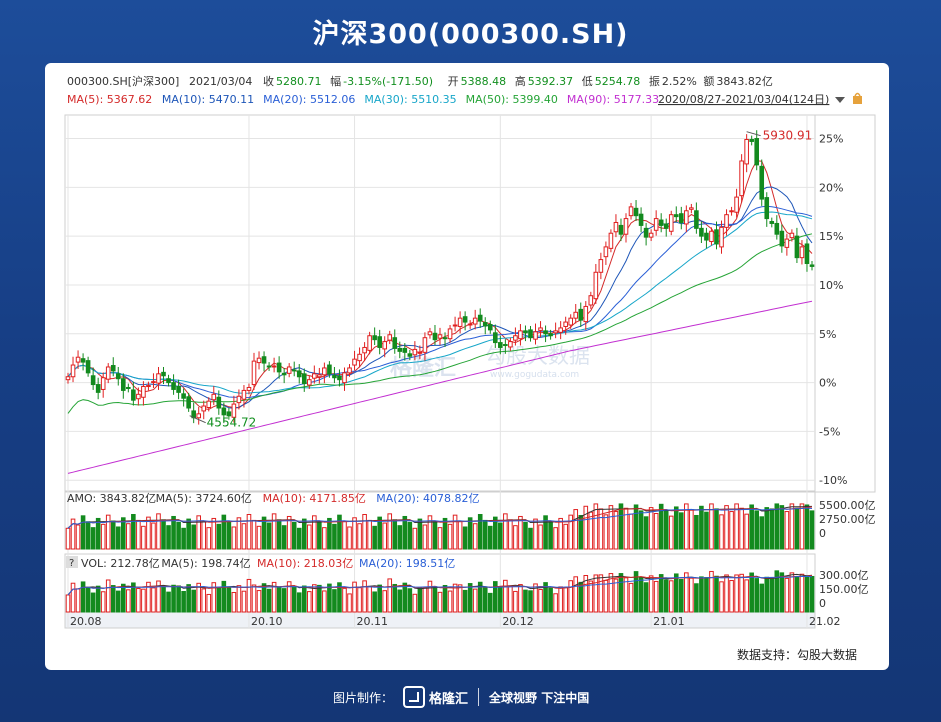 The height and width of the screenshot is (722, 941). What do you see at coordinates (335, 81) in the screenshot?
I see `info-label: 幅` at bounding box center [335, 81].